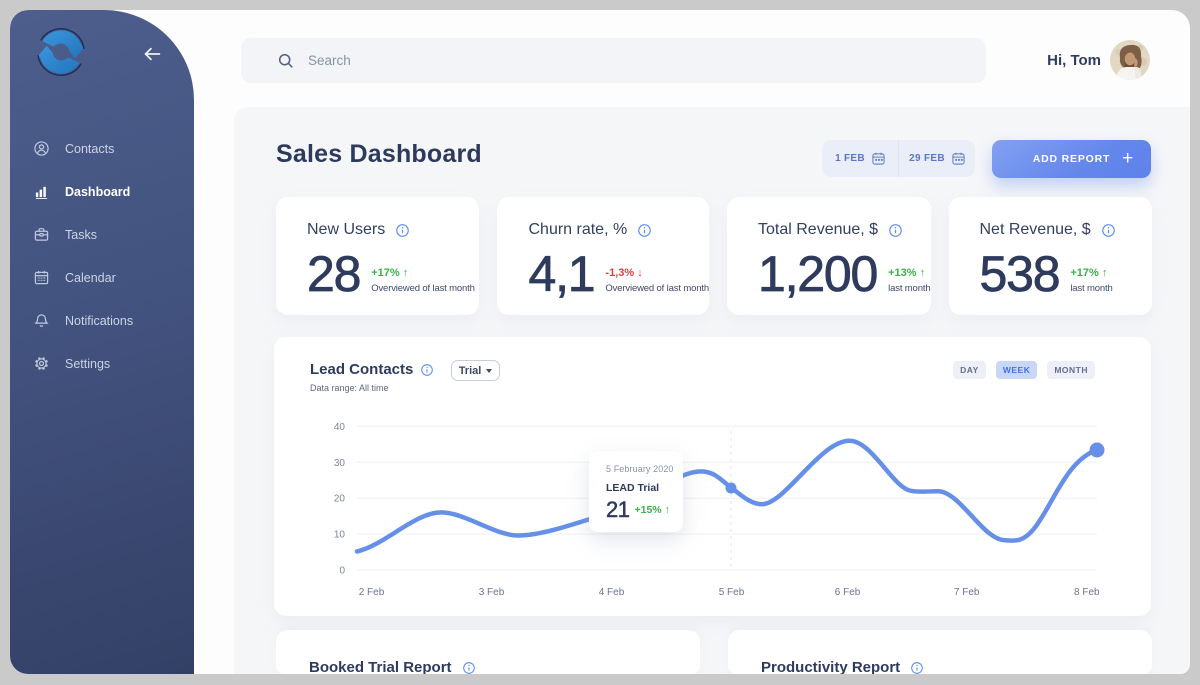  What do you see at coordinates (848, 592) in the screenshot?
I see `svg-text: 6 Feb` at bounding box center [848, 592].